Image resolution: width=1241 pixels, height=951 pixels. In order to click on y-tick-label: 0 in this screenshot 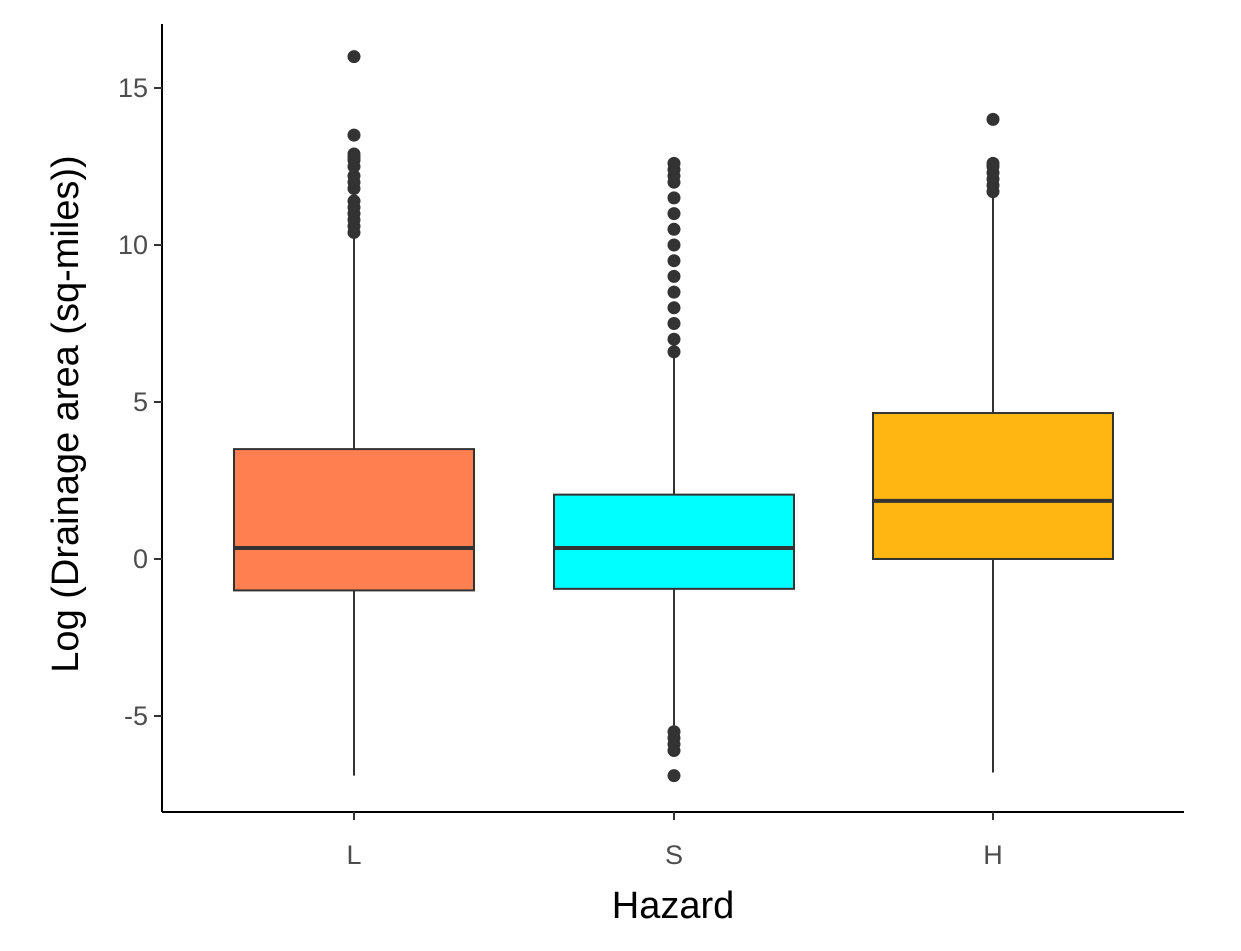, I will do `click(140, 559)`.